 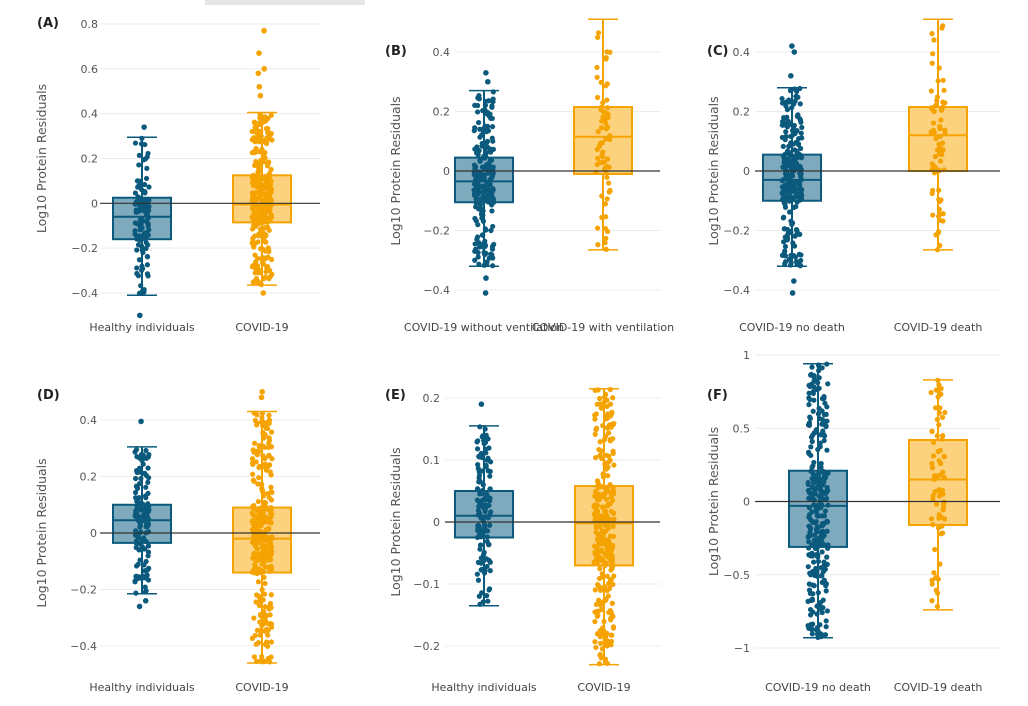 I want to click on y-tick-label: −0.1, so click(x=426, y=584).